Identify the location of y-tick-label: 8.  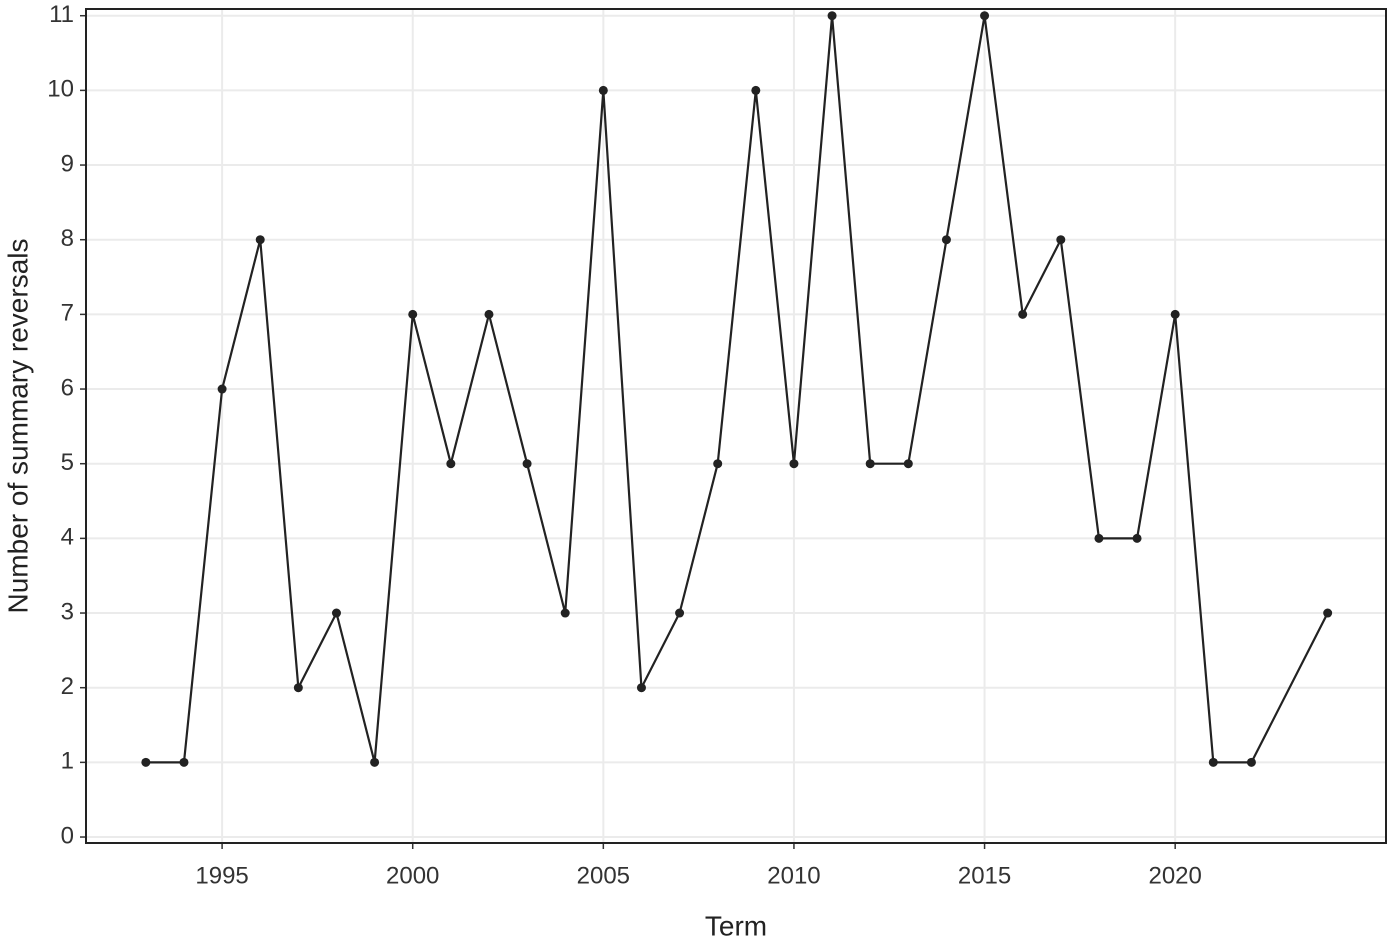
(67, 238).